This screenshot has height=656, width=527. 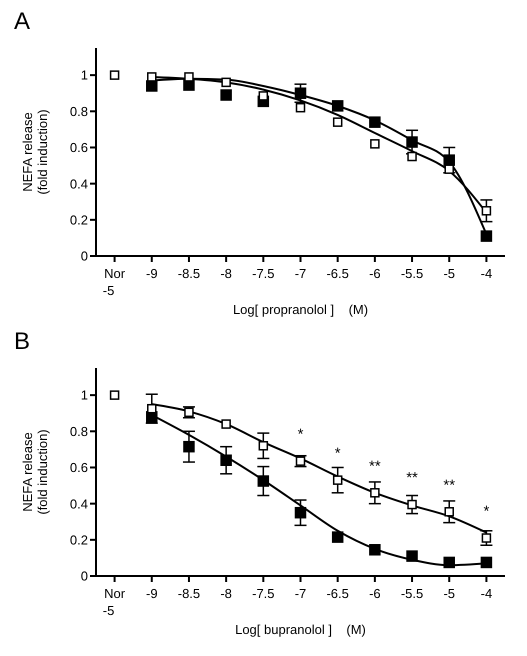 I want to click on x-axis-title: Log[ propranolol ] (M), so click(x=300, y=309).